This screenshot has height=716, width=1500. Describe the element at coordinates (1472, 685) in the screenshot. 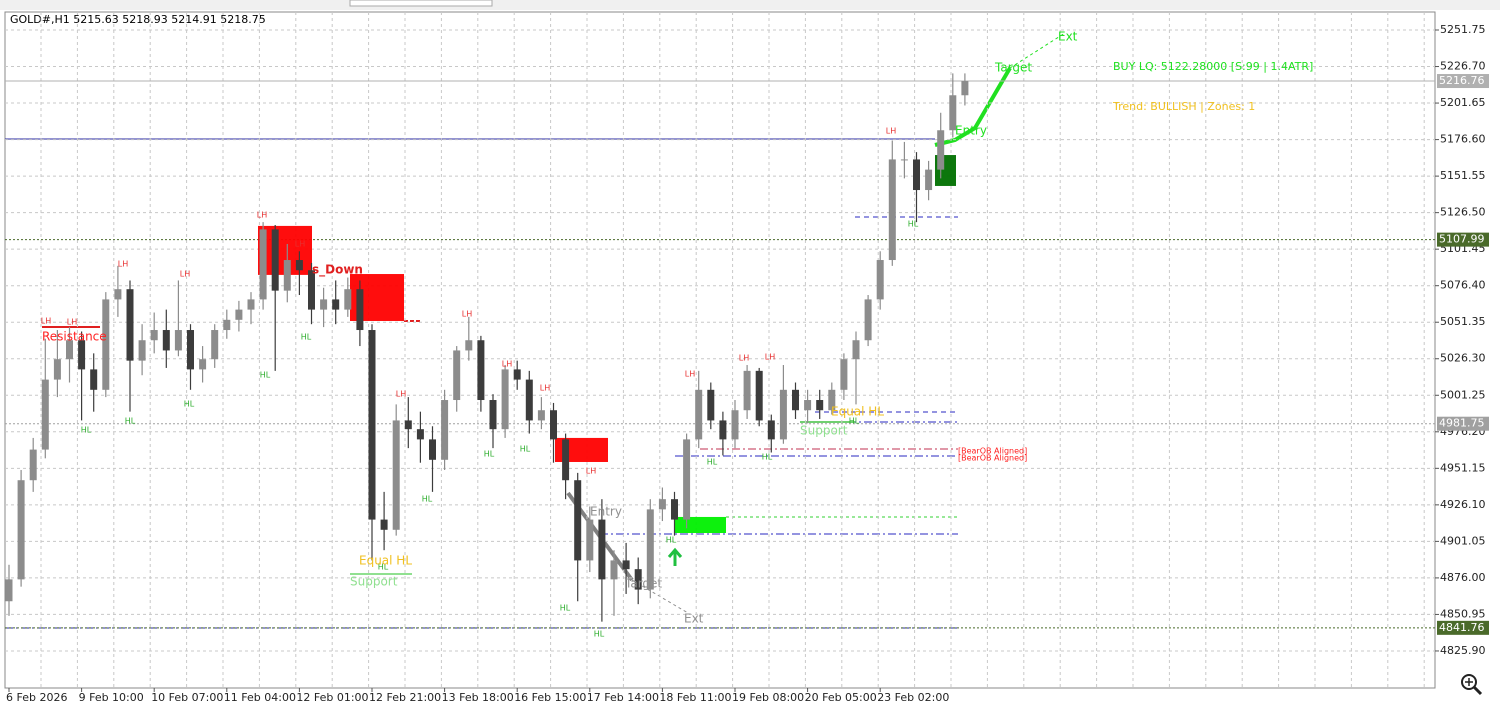

I see `magnifier-icon` at that location.